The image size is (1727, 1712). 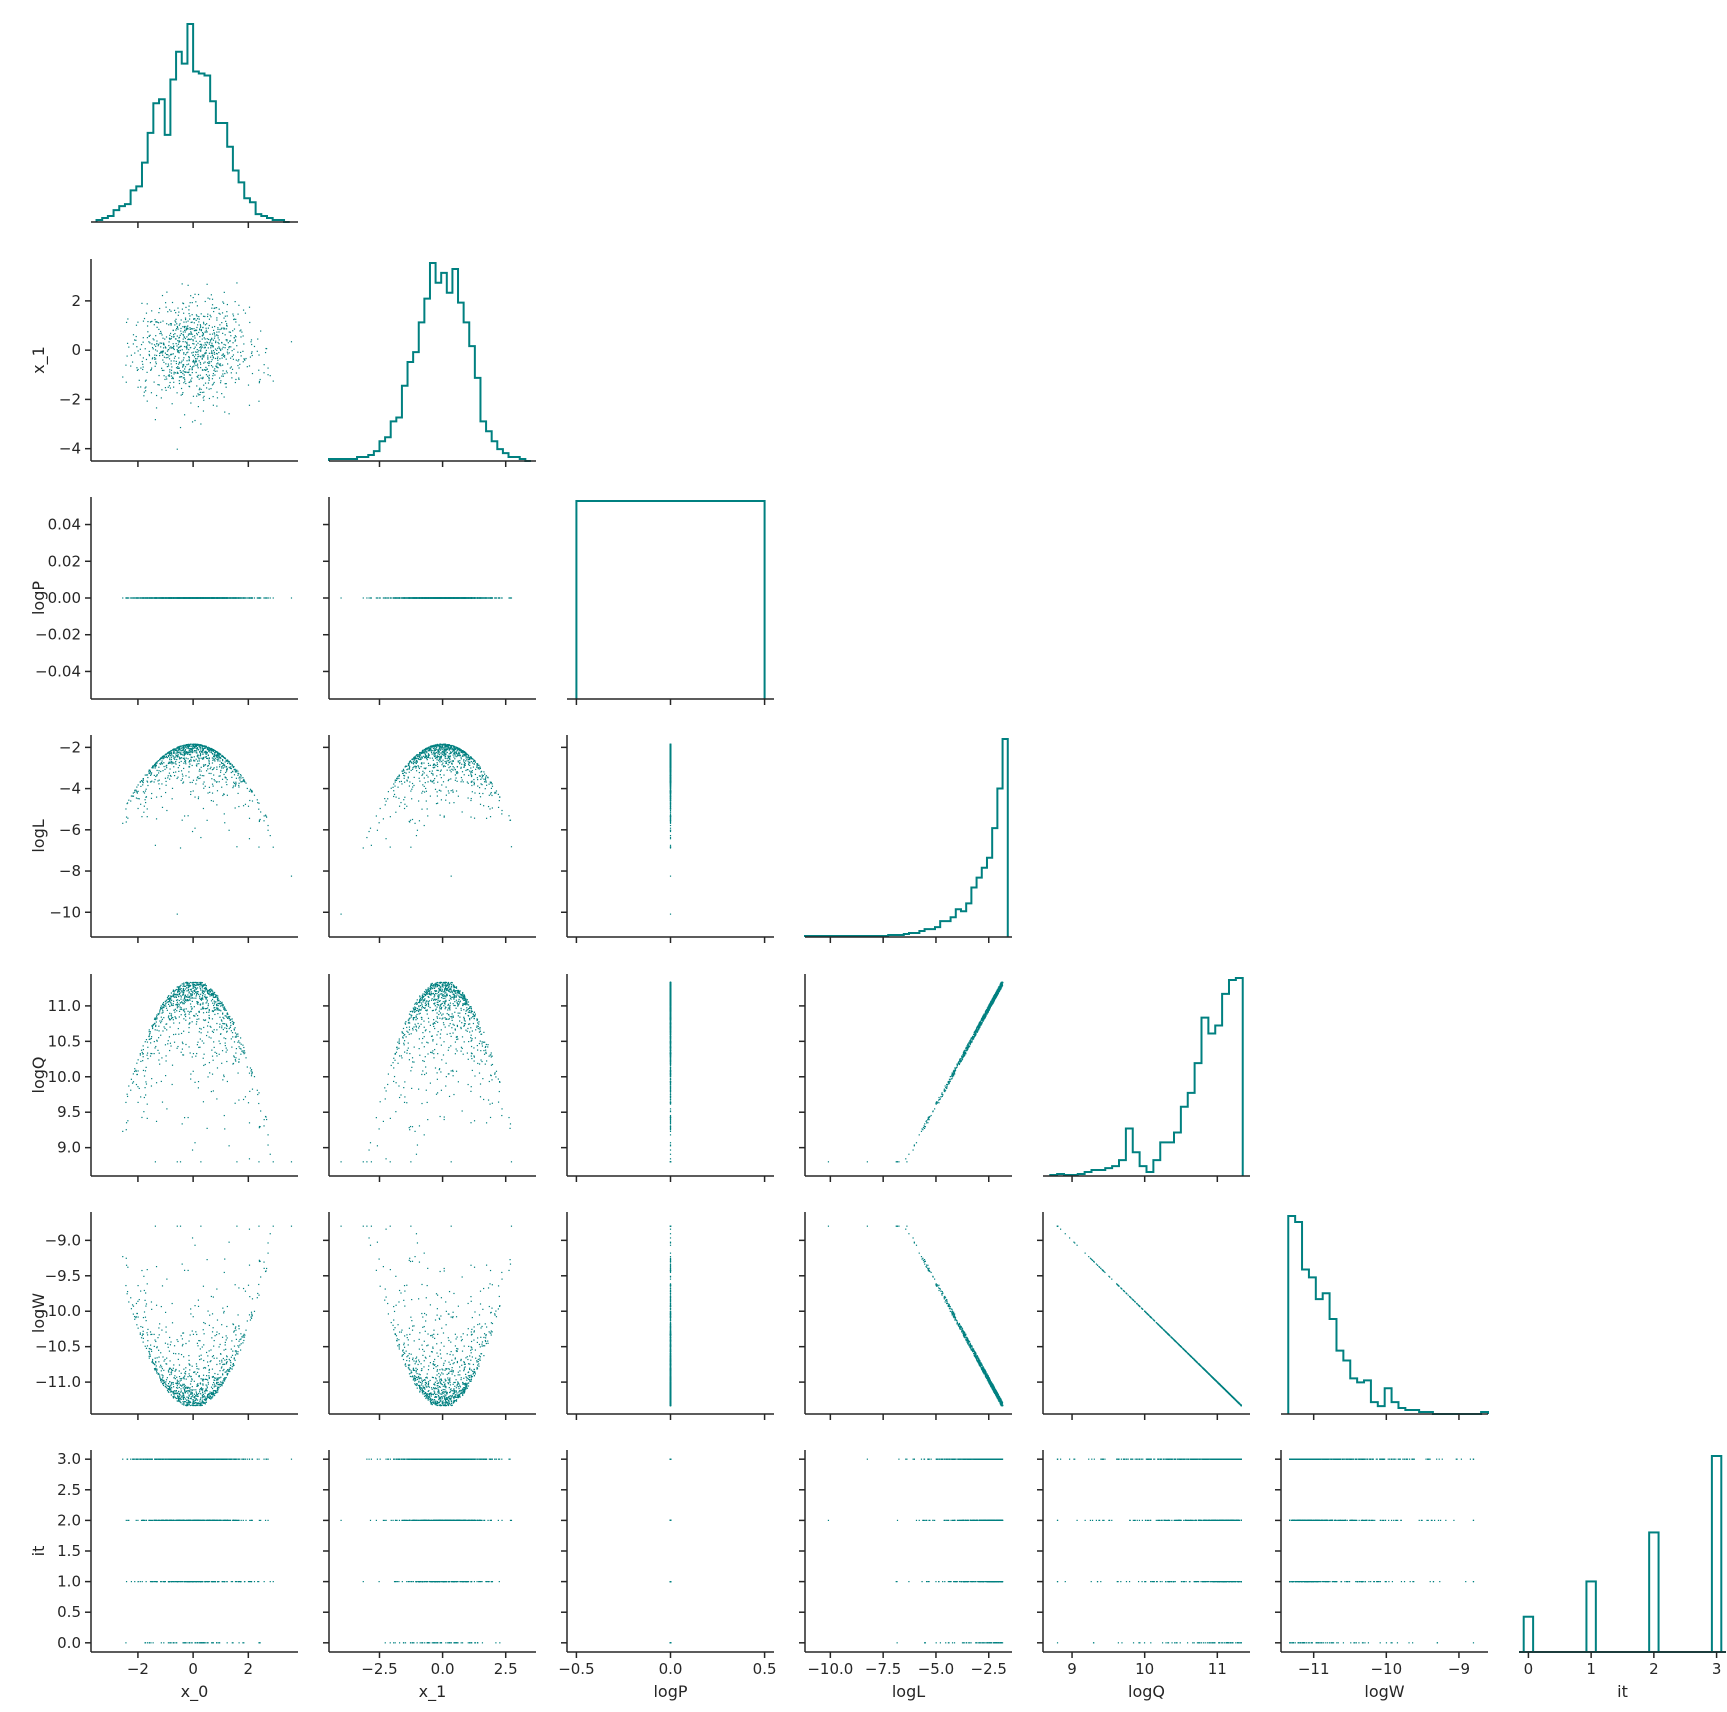 What do you see at coordinates (64, 561) in the screenshot?
I see `y-tick-label: 0.02` at bounding box center [64, 561].